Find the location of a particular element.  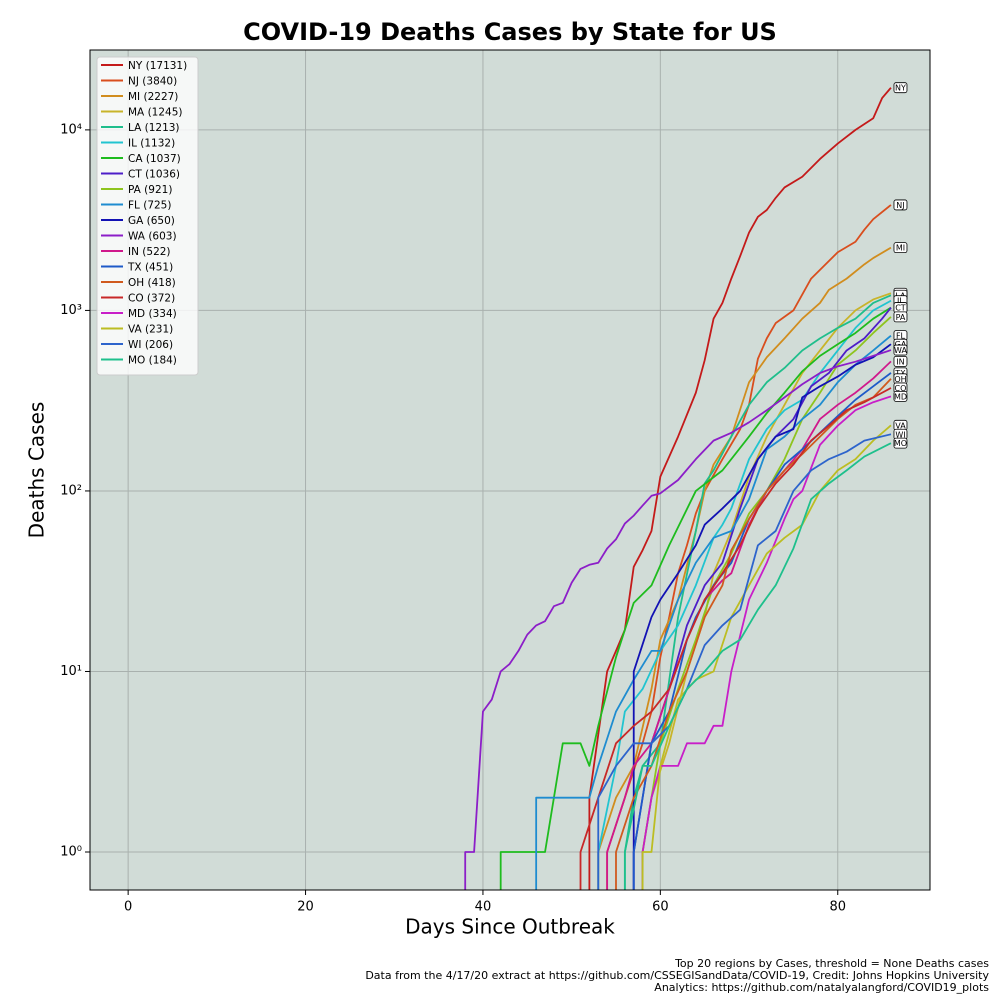

end-label-text: CT is located at coordinates (900, 308).